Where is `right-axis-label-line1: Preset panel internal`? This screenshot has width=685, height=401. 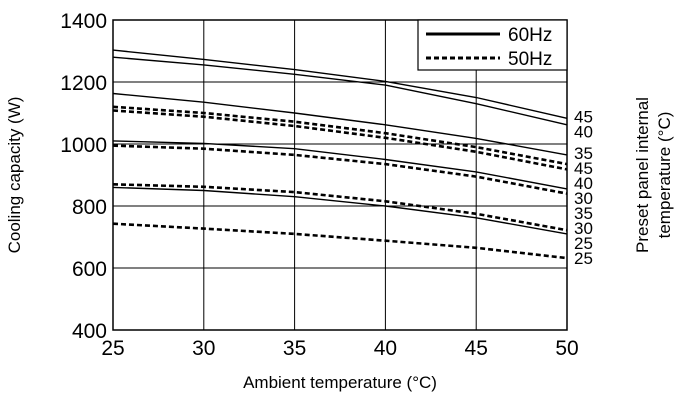
right-axis-label-line1: Preset panel internal is located at coordinates (642, 175).